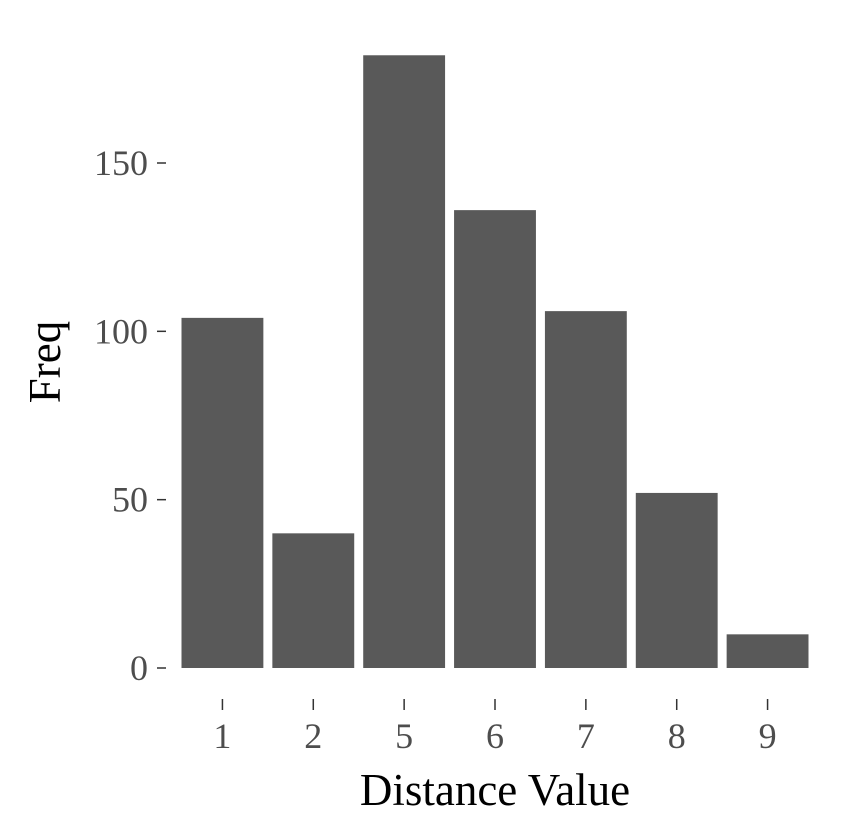 The height and width of the screenshot is (831, 848). What do you see at coordinates (495, 736) in the screenshot?
I see `x-tick-label: 6` at bounding box center [495, 736].